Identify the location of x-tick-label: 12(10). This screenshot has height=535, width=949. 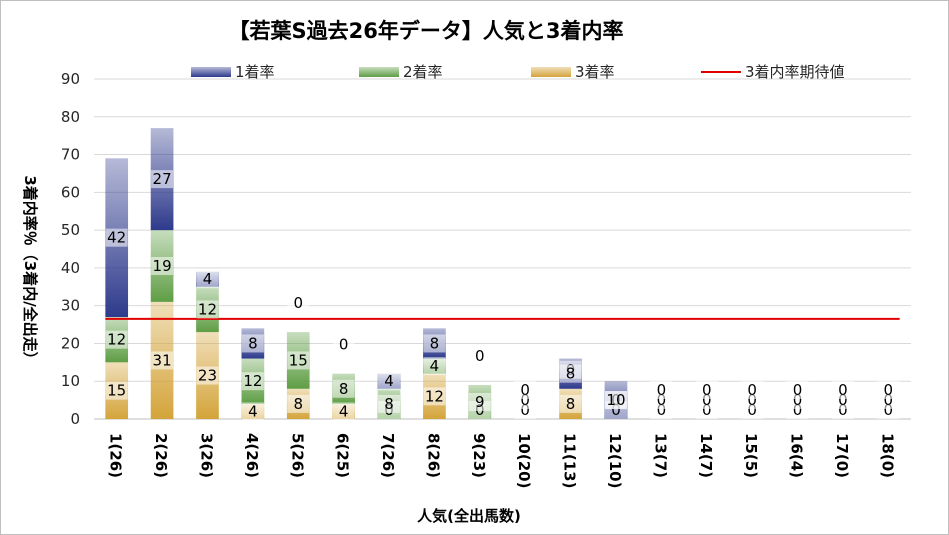
(615, 460).